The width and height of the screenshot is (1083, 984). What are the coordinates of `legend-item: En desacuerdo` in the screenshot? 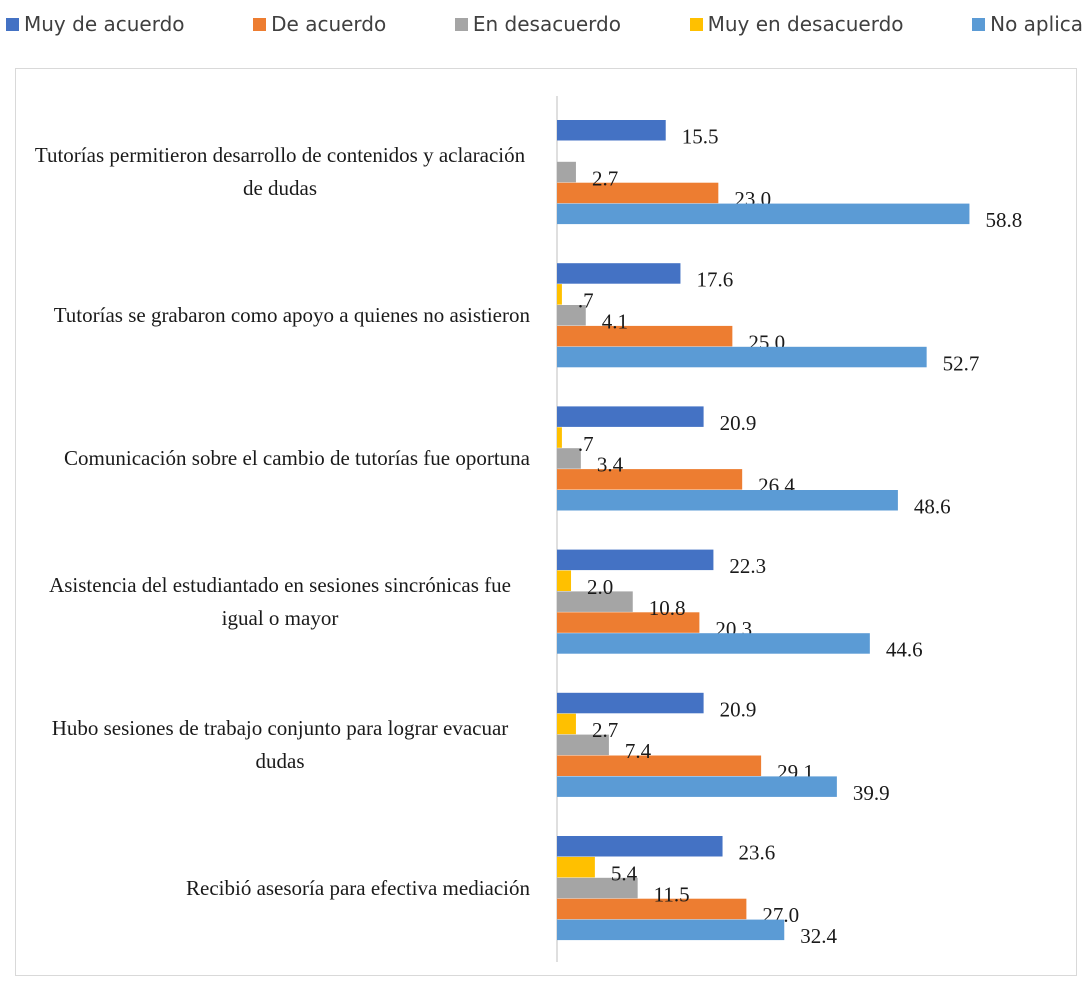 It's located at (537, 24).